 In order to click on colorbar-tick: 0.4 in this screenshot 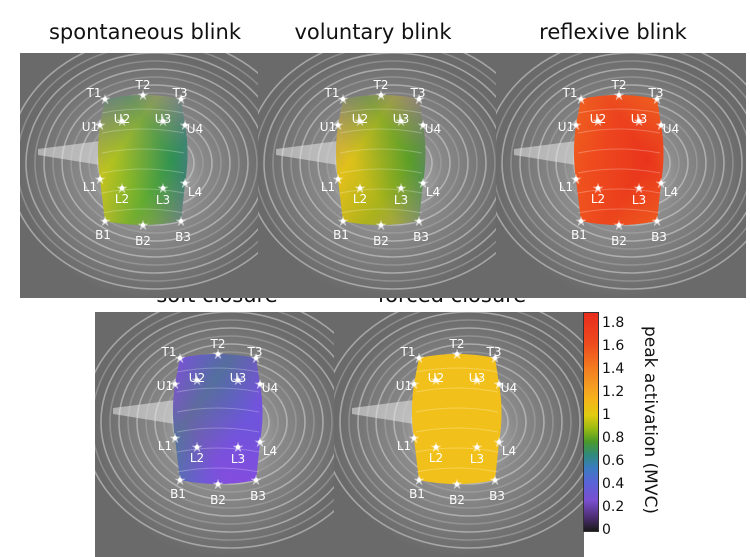, I will do `click(613, 484)`.